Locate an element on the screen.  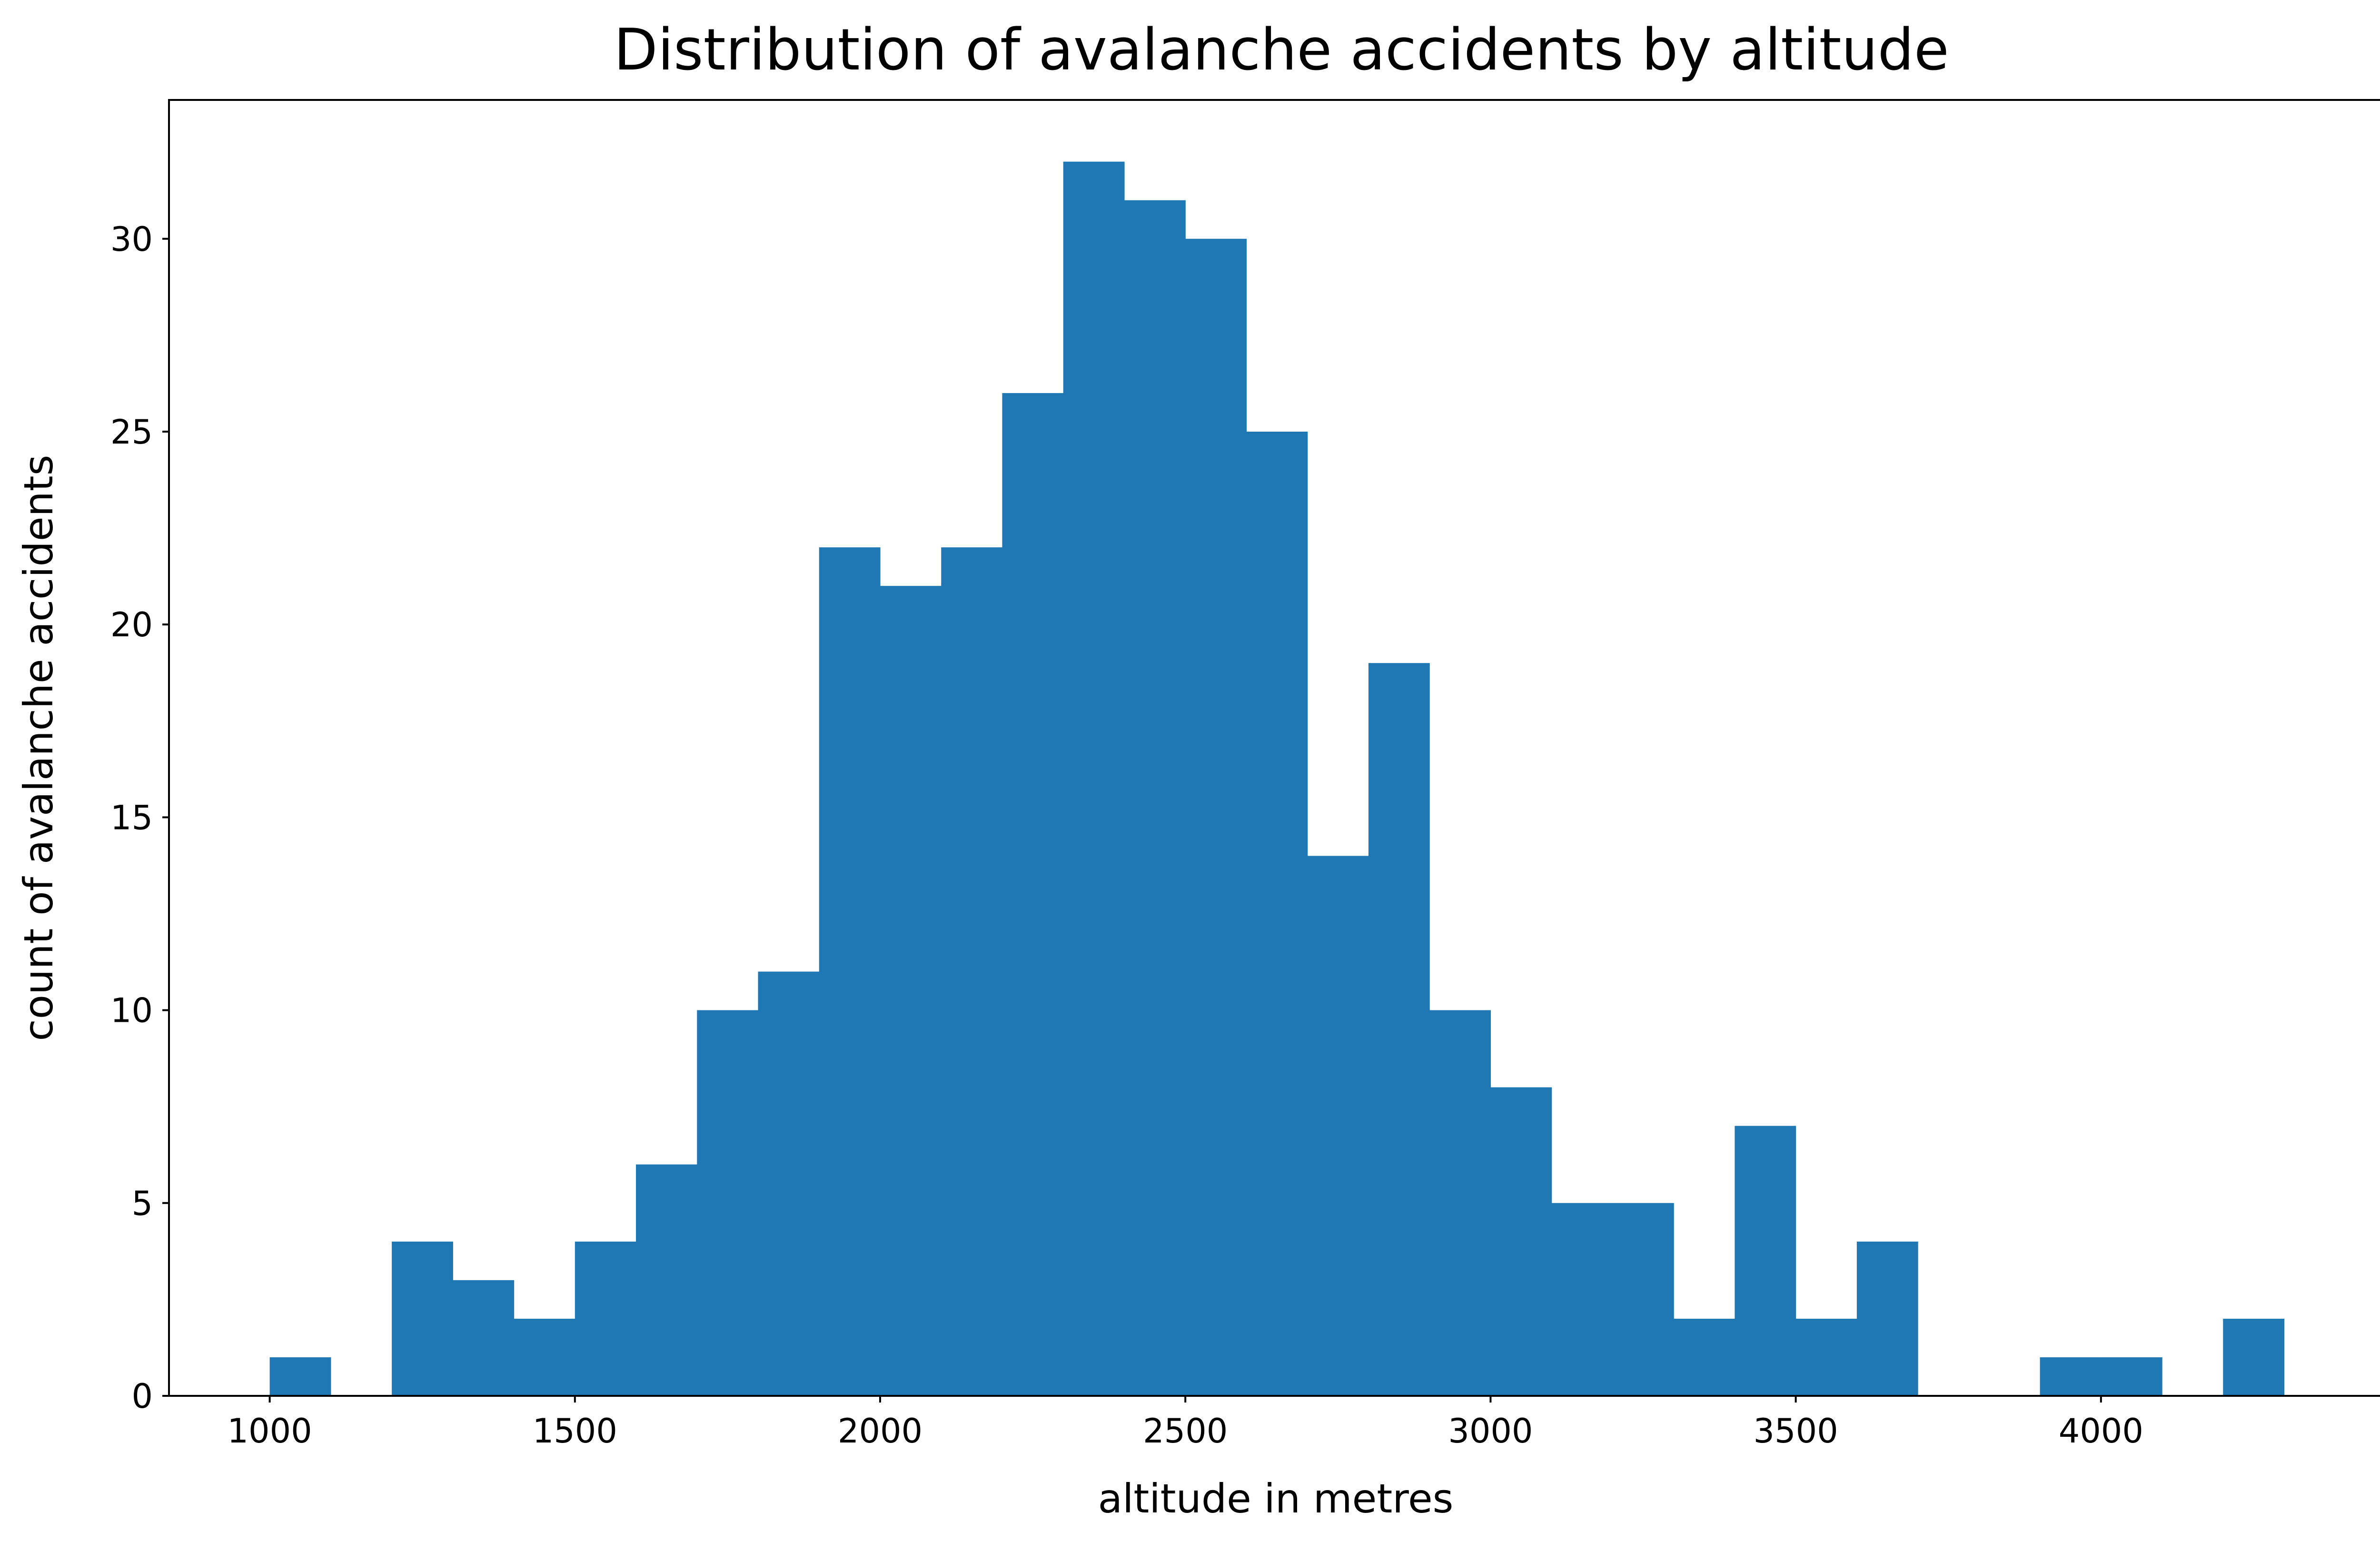
x-tick-label: 1000 is located at coordinates (270, 1431).